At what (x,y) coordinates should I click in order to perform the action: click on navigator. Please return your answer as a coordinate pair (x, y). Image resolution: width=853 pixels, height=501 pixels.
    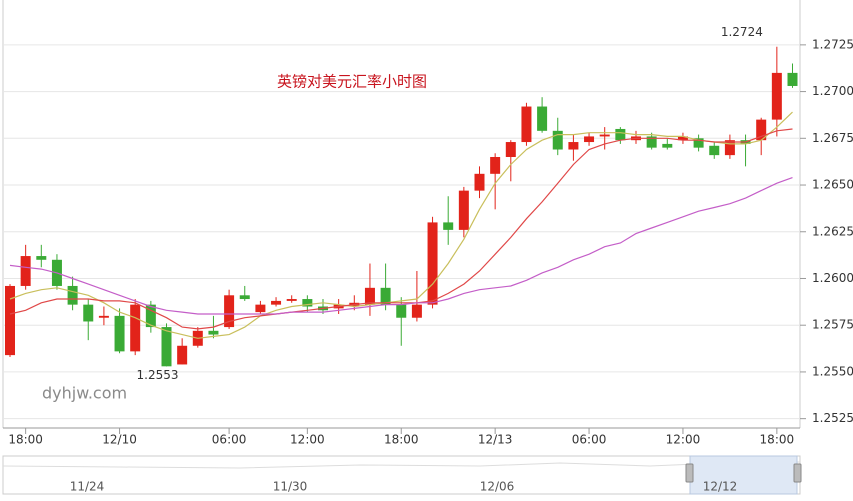
    Looking at the image, I should click on (402, 475).